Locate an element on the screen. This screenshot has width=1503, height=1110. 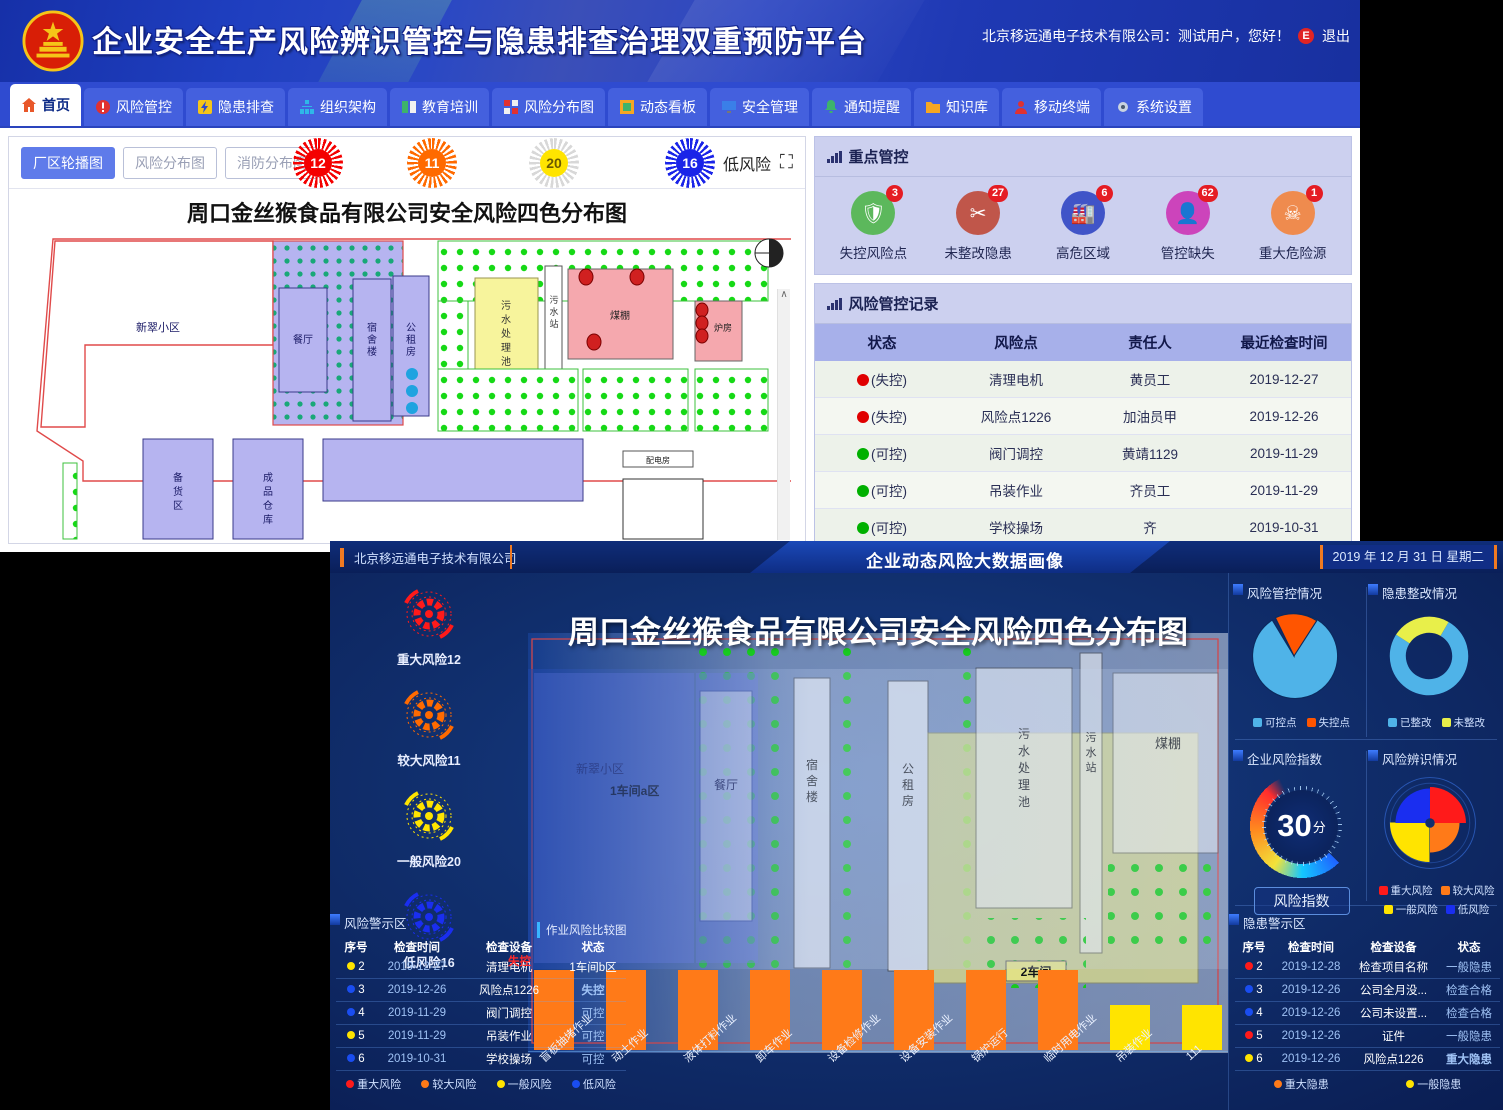
tab-dynamic-board: 动态看板 is located at coordinates (657, 107).